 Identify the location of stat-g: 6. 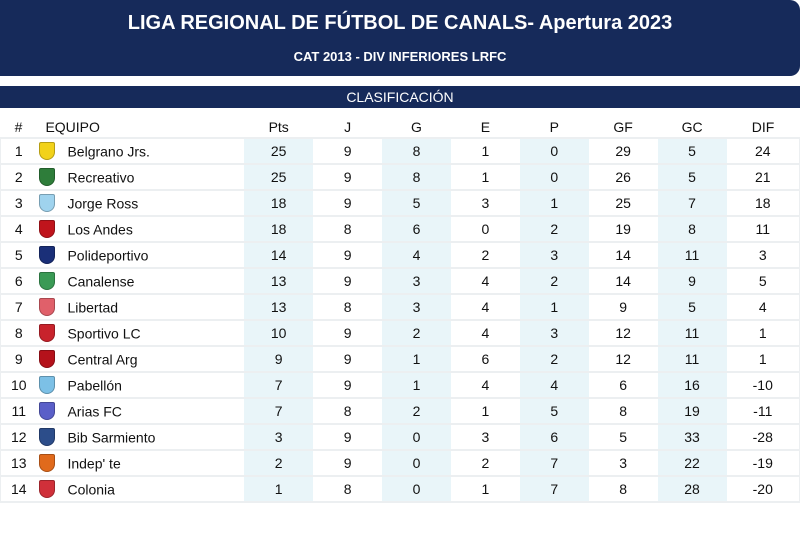
(416, 228).